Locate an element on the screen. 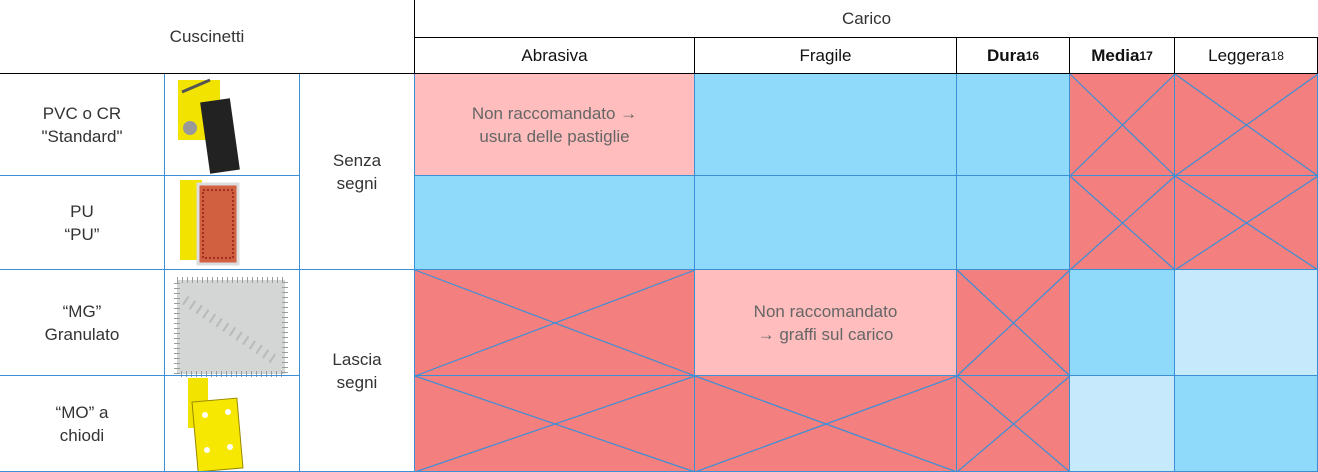 The height and width of the screenshot is (472, 1318). load-header: Carico is located at coordinates (866, 19).